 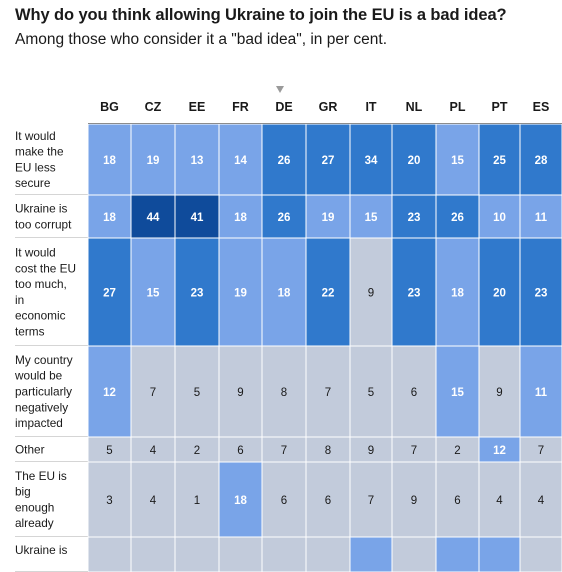 What do you see at coordinates (45, 268) in the screenshot?
I see `row-label-line: cost the EU` at bounding box center [45, 268].